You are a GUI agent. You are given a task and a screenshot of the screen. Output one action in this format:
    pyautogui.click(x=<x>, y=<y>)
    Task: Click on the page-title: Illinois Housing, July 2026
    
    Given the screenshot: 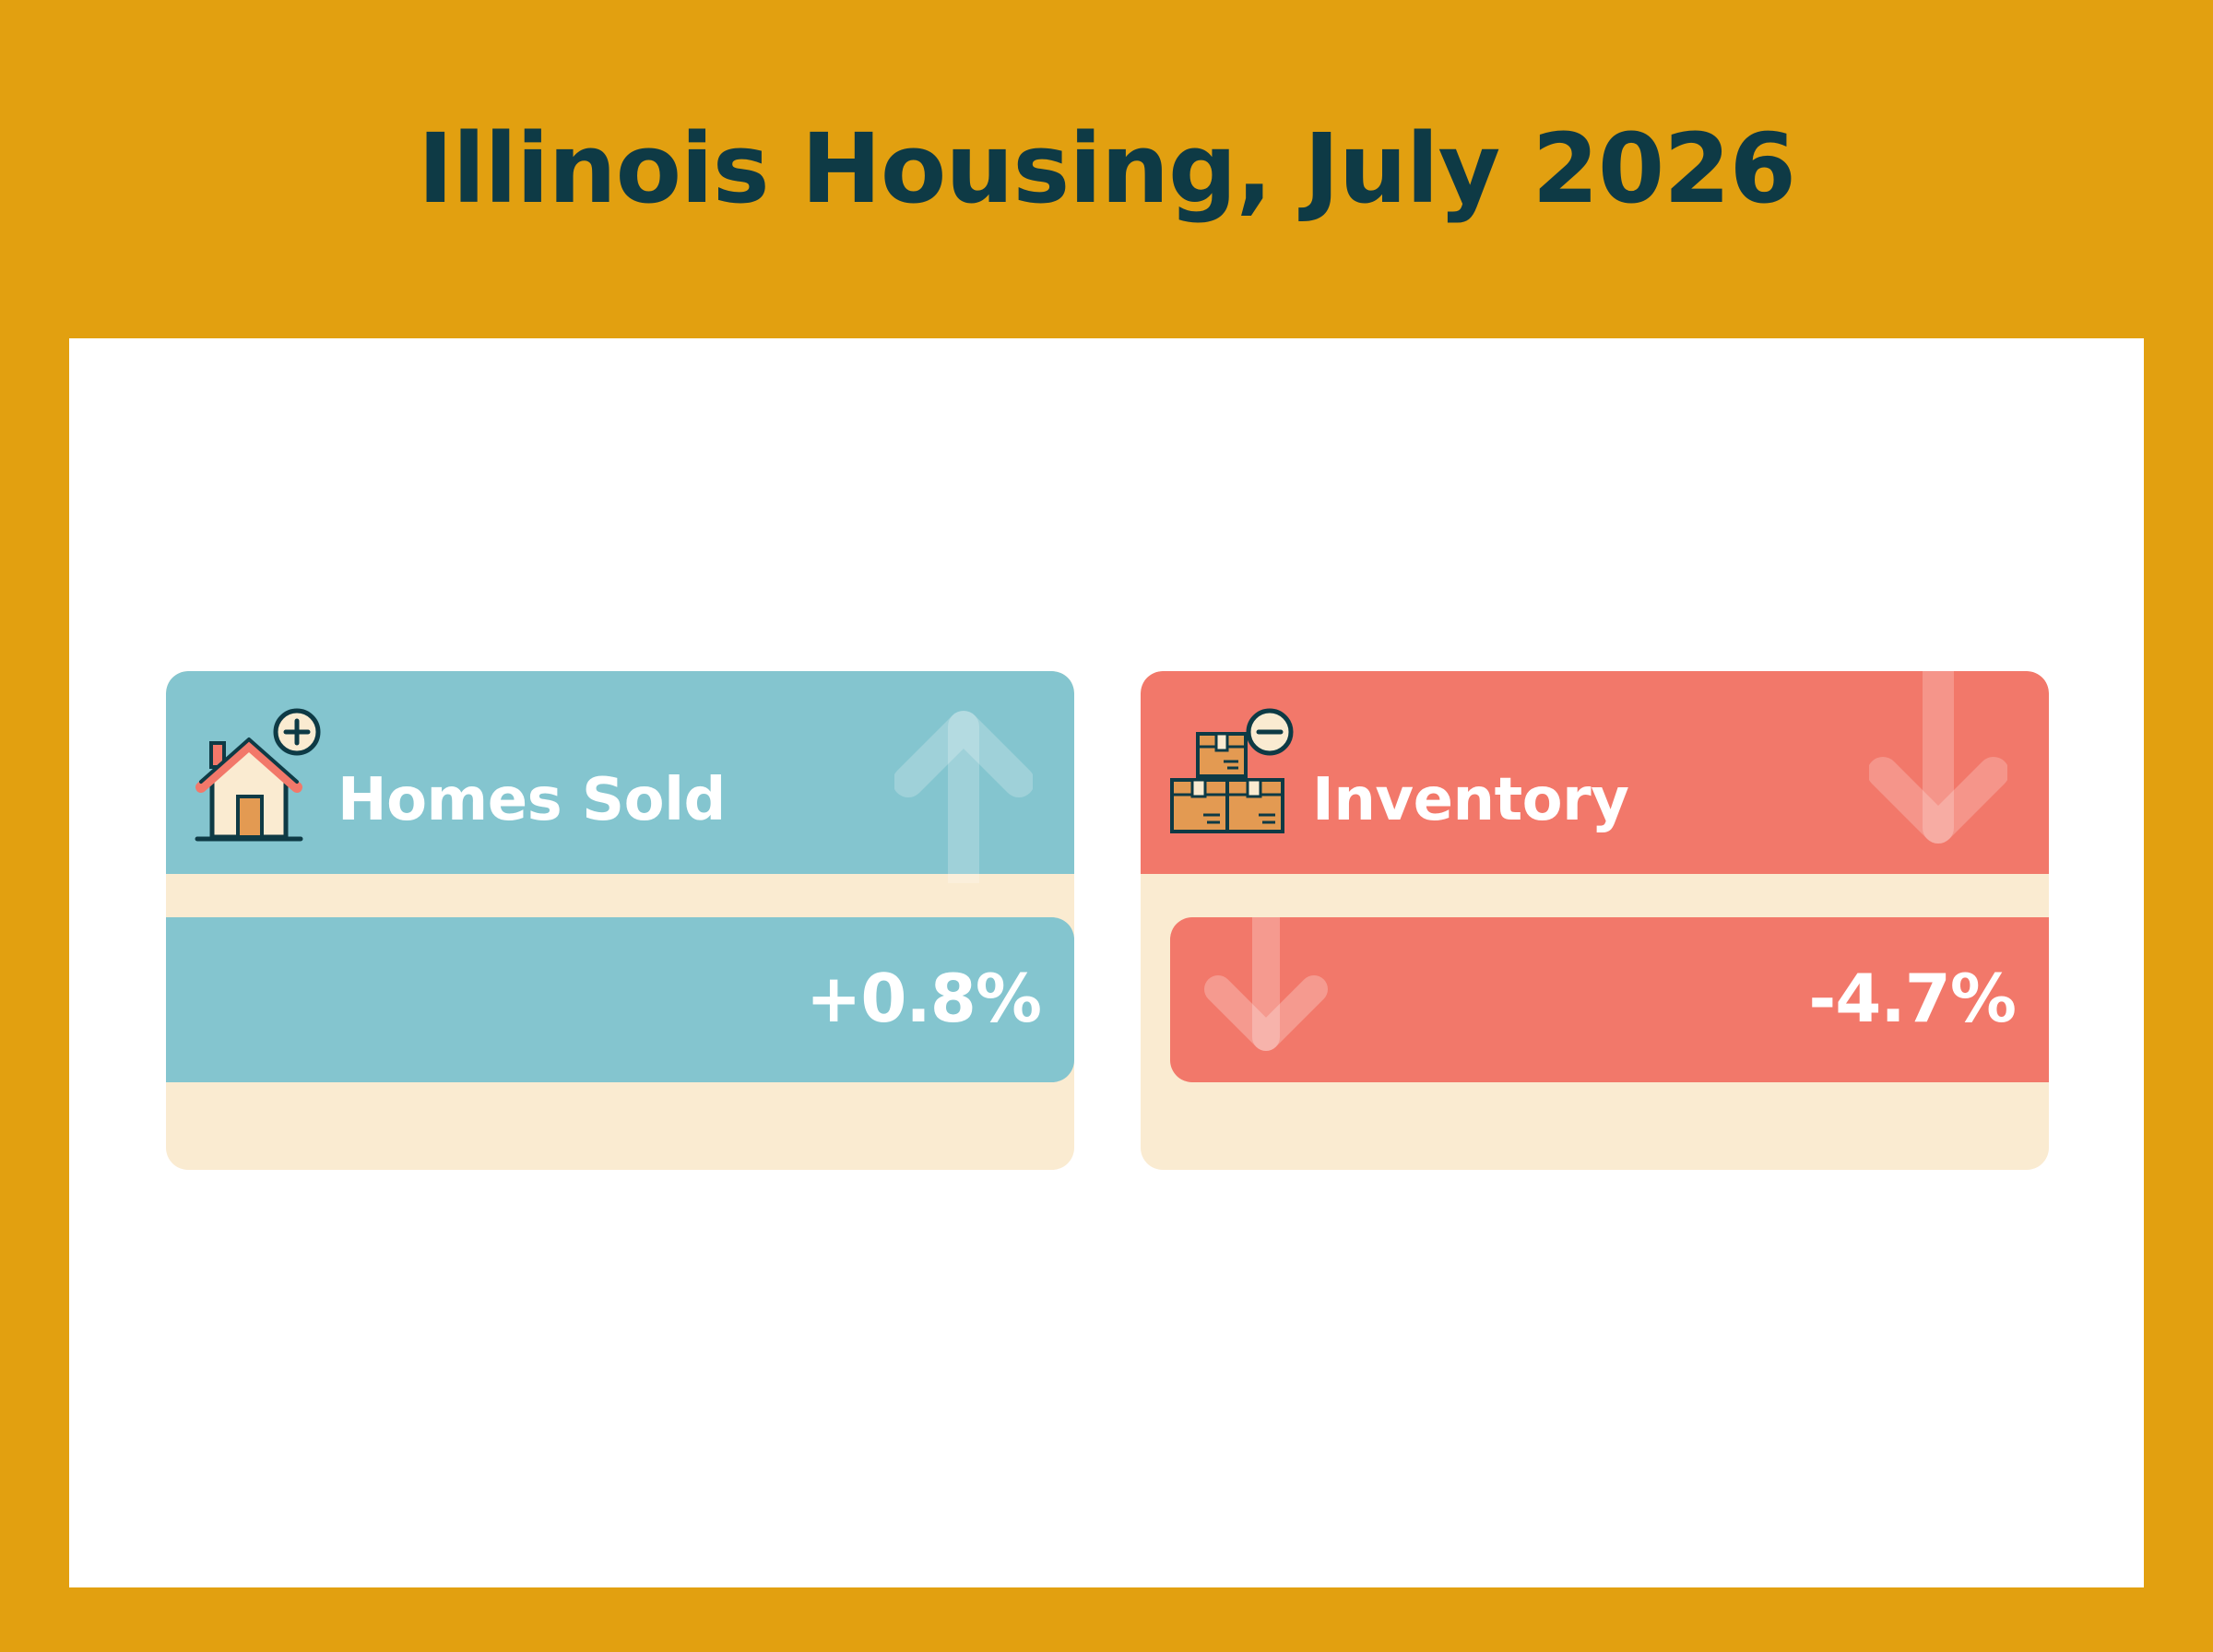 What is the action you would take?
    pyautogui.click(x=1107, y=168)
    